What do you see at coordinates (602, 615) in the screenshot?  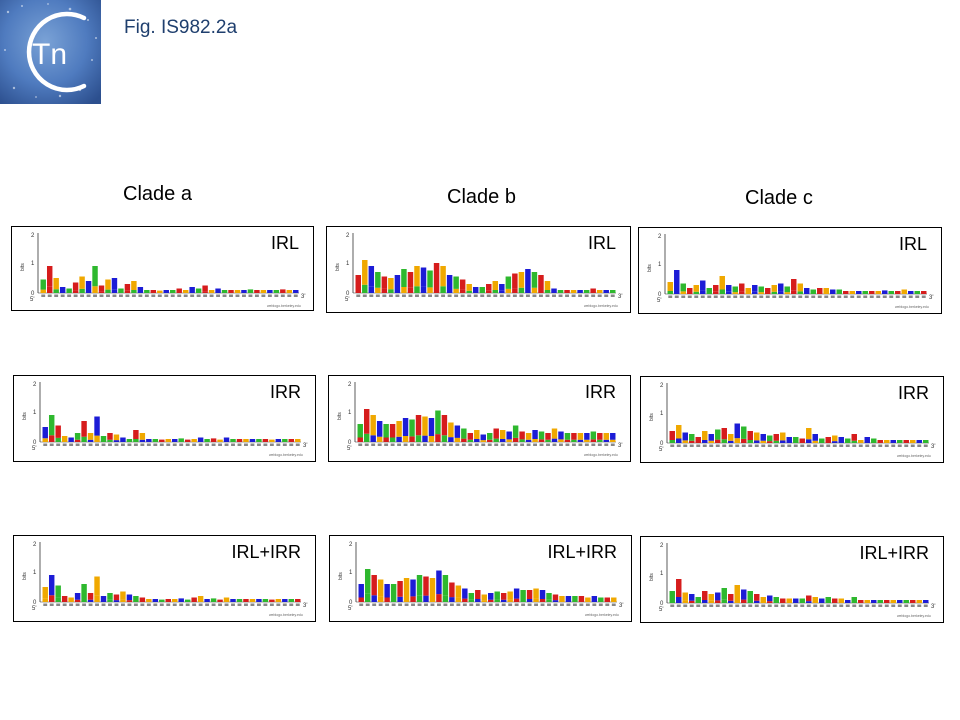 I see `credit-label: weblogo.berkeley.edu` at bounding box center [602, 615].